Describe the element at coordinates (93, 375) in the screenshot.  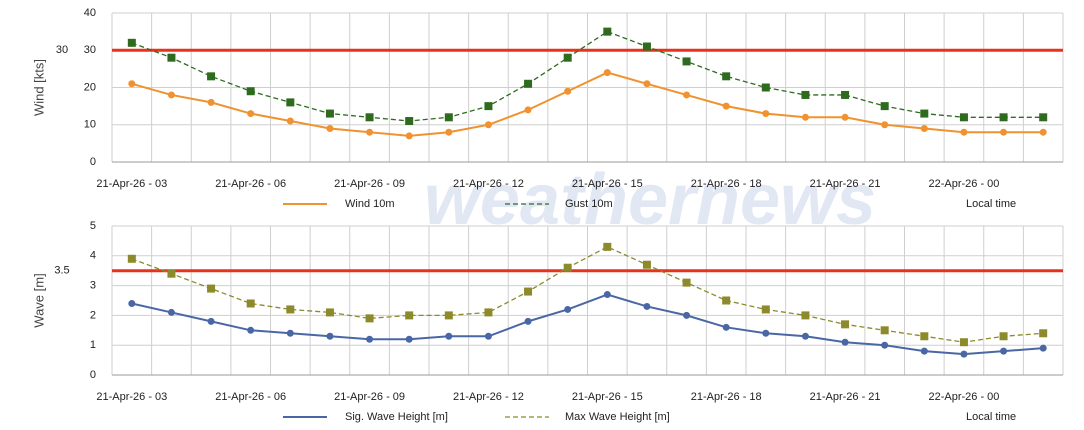
I see `y-tick-label: 0` at that location.